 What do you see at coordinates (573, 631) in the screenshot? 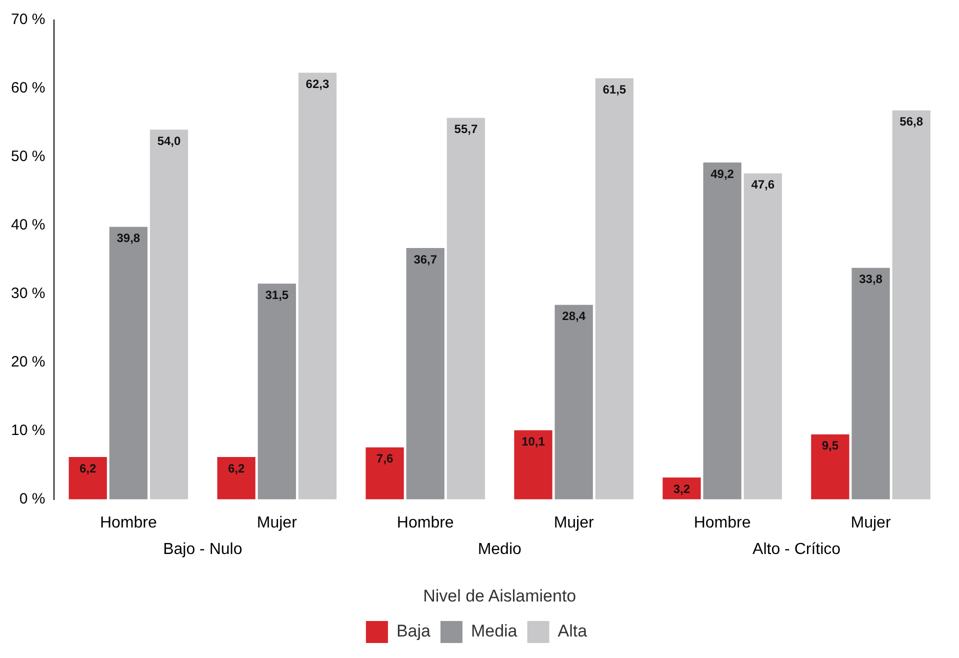
I see `legend-label: Alta` at bounding box center [573, 631].